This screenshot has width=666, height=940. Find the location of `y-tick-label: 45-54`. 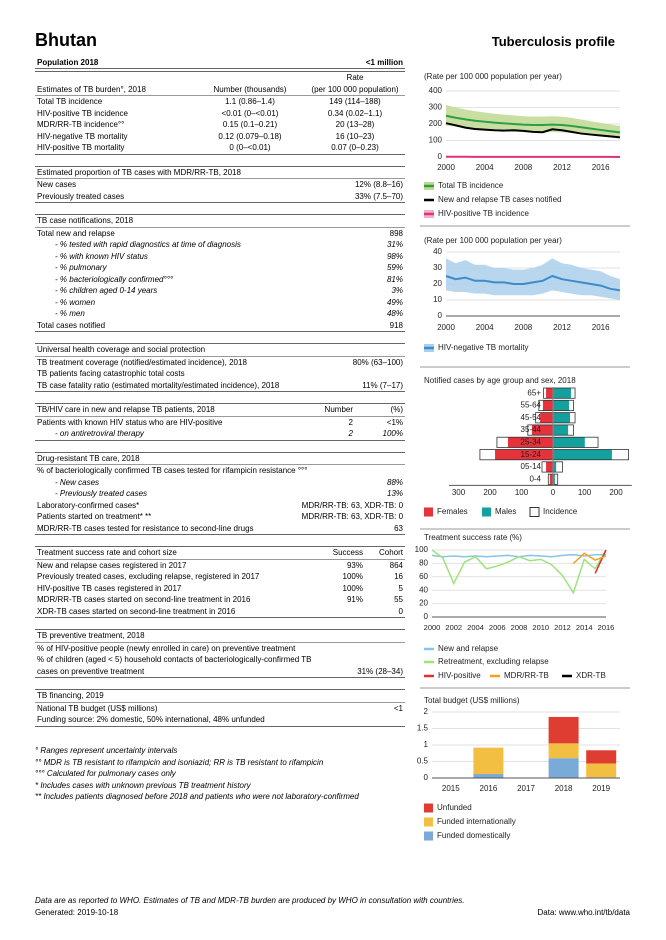

y-tick-label: 45-54 is located at coordinates (531, 417).